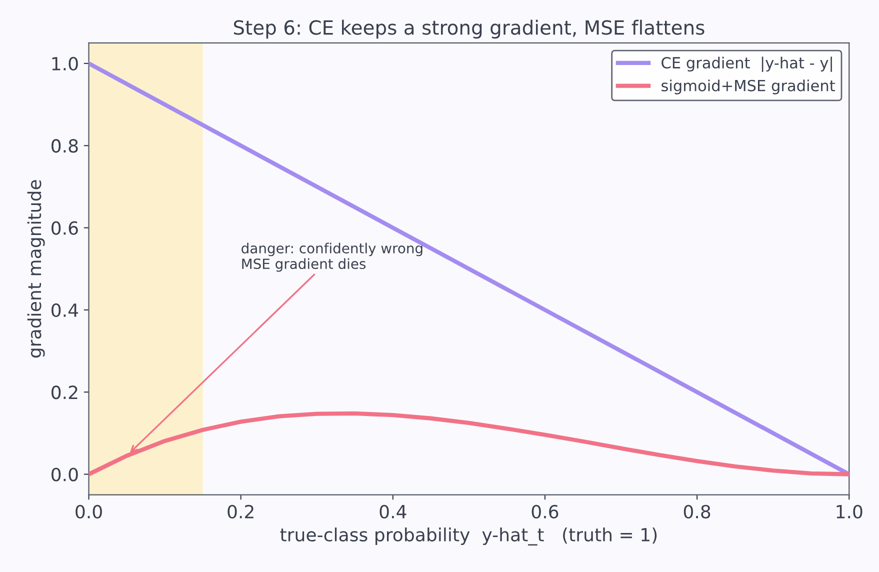 This screenshot has width=879, height=572. I want to click on x-tick-label: 0.6, so click(545, 511).